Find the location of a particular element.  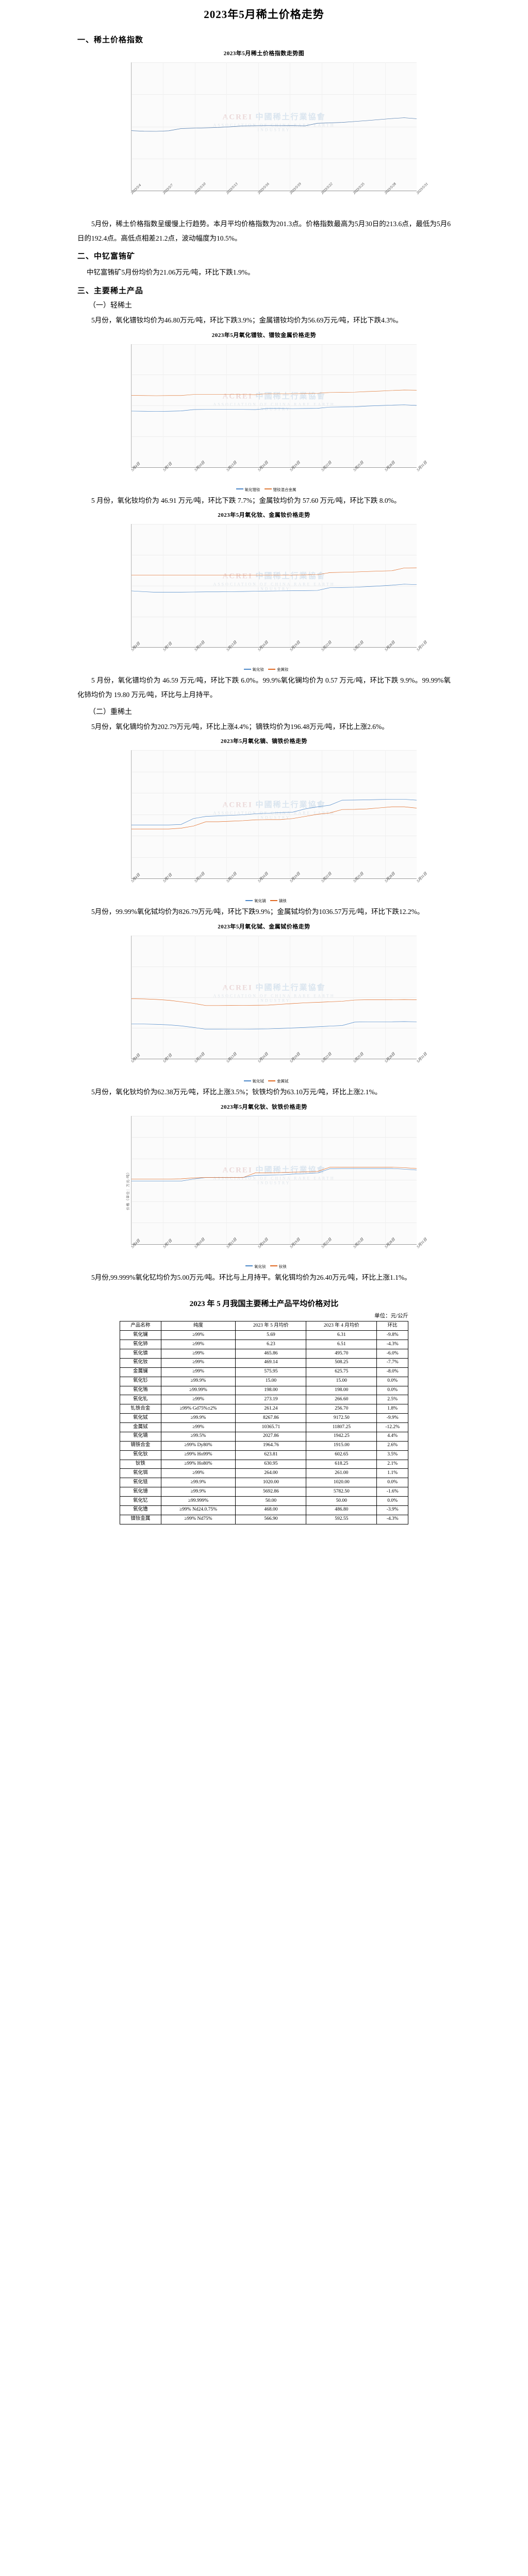

chart-title: 2023年5月氧化镝、镝铁价格走势 is located at coordinates (264, 741).